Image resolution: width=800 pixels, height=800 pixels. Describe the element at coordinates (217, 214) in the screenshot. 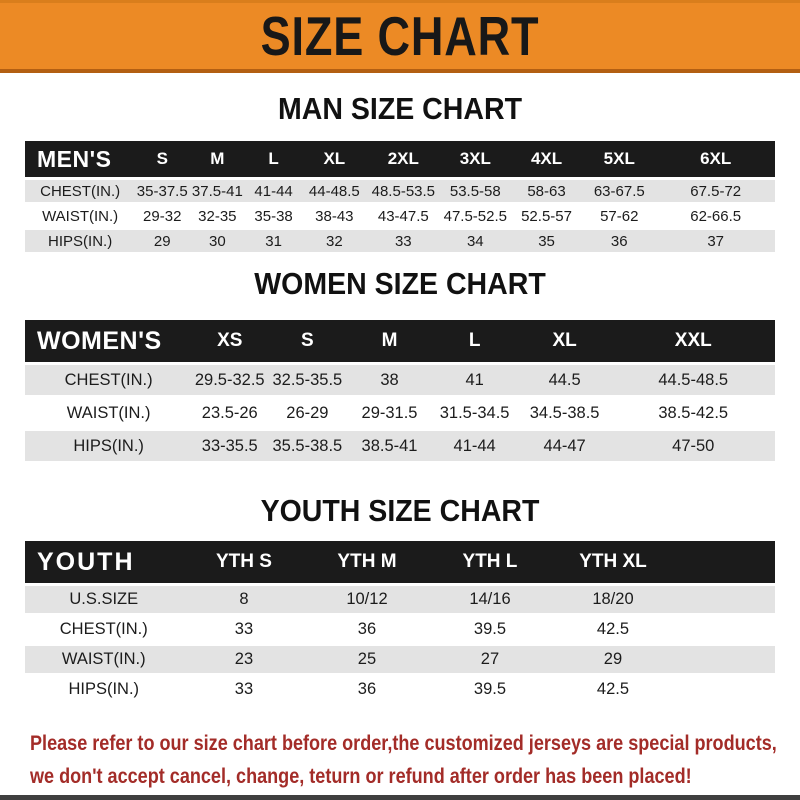

I see `size-value-cell: 32-35` at that location.